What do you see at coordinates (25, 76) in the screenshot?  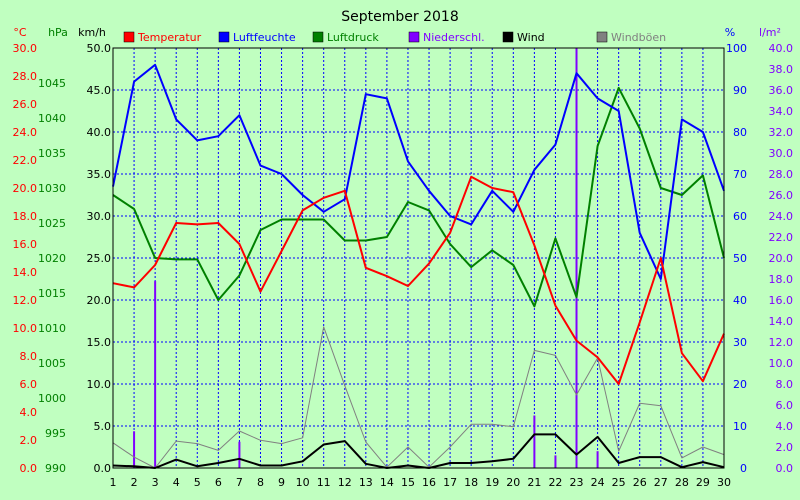 I see `tick-label-temp: 28.0` at bounding box center [25, 76].